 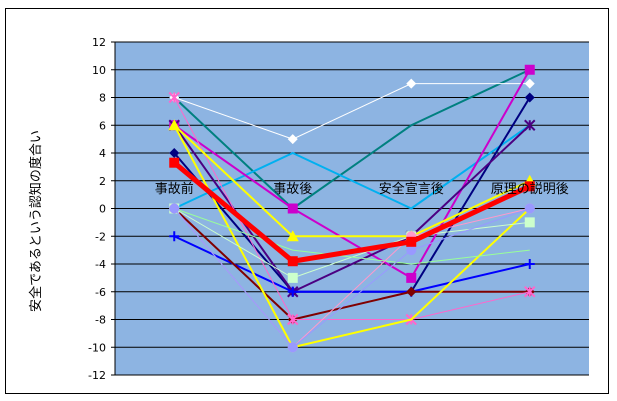 I want to click on y-tick-label: 4, so click(x=102, y=153).